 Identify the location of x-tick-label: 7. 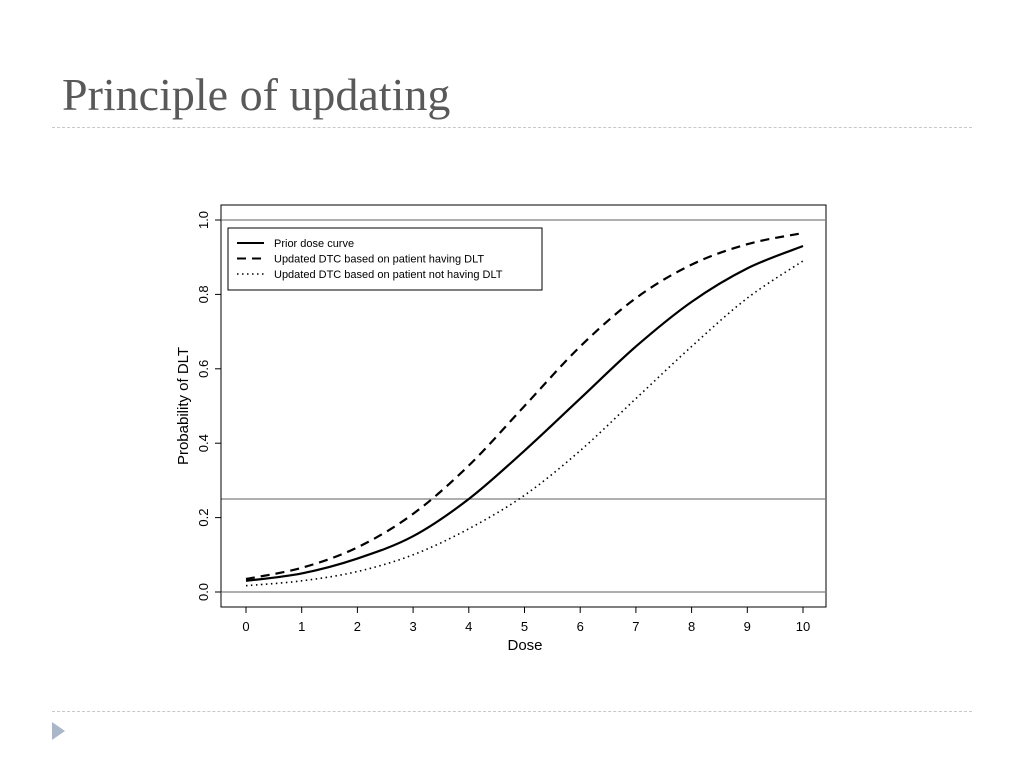
(635, 626).